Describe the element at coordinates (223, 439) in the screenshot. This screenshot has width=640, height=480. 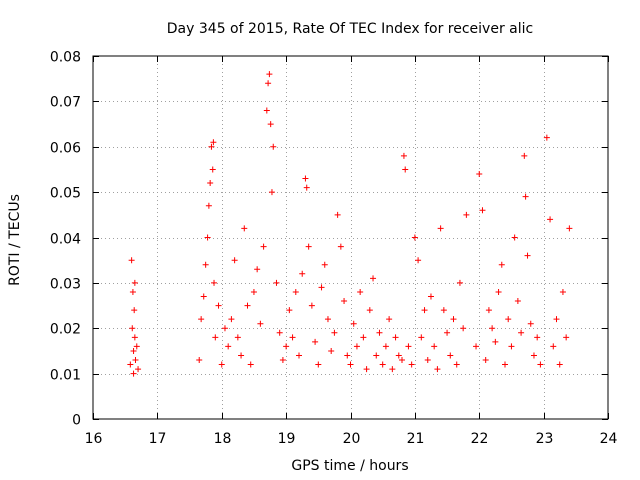
I see `x-tick-label: 18` at that location.